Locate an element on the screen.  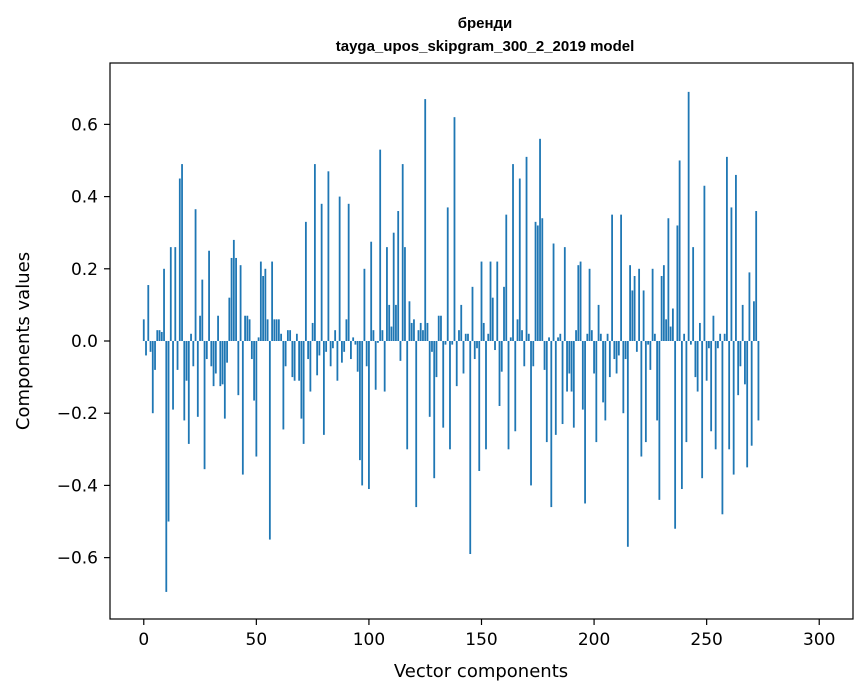
y-axis-ticks: −0.6 −0.4 −0.2 0.0 0.2 0.4 0.6 is located at coordinates (83, 342).